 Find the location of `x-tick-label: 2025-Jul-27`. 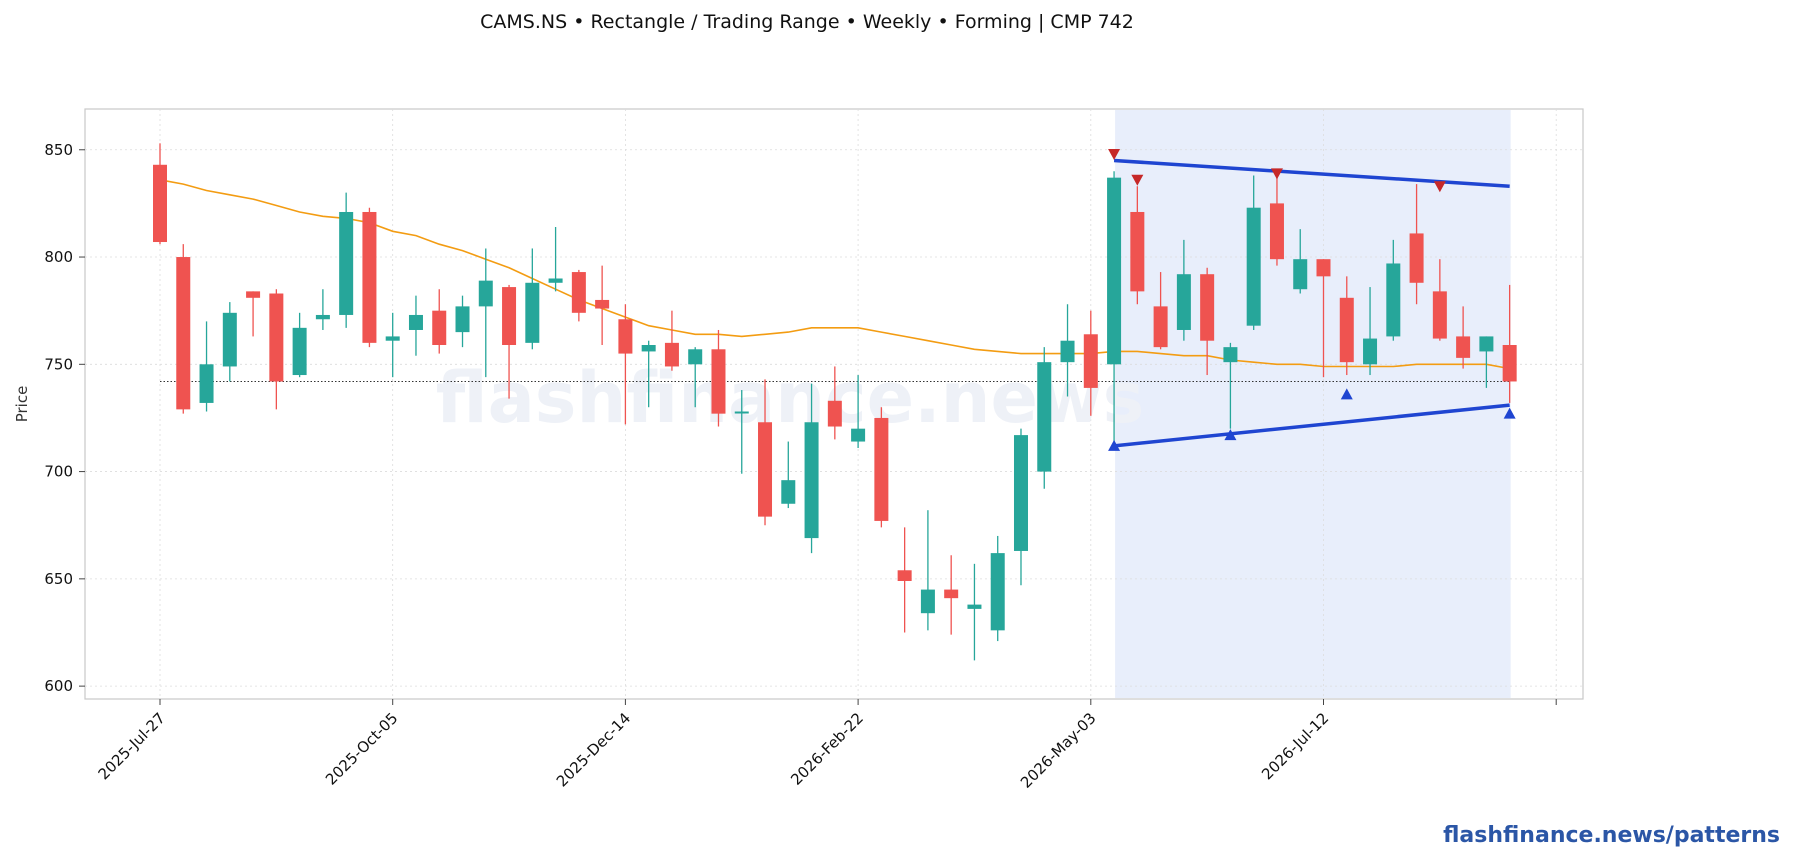

x-tick-label: 2025-Jul-27 is located at coordinates (132, 746).